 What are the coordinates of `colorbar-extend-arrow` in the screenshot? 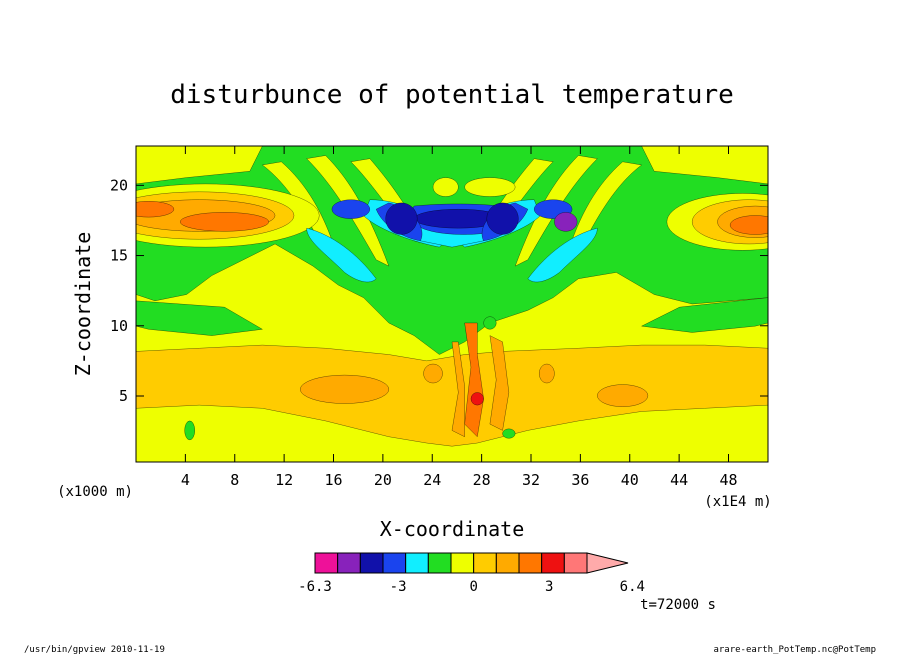 It's located at (607, 563).